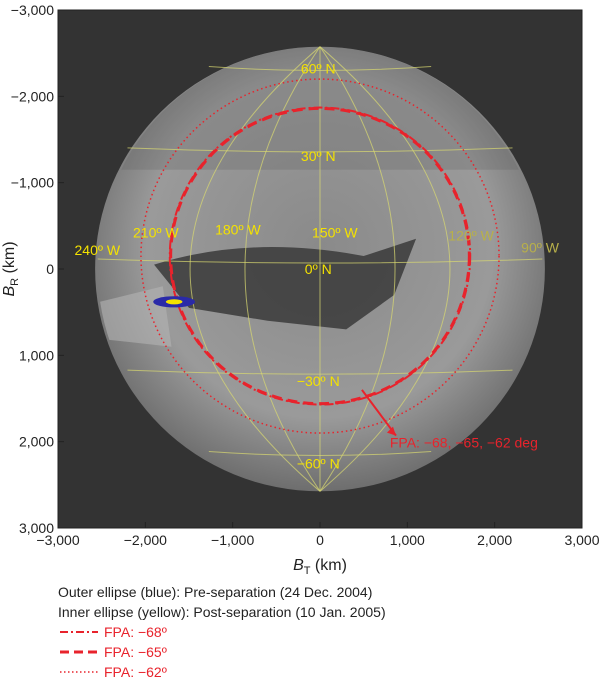 This screenshot has height=686, width=600. I want to click on y-tick-label: 0, so click(50, 269).